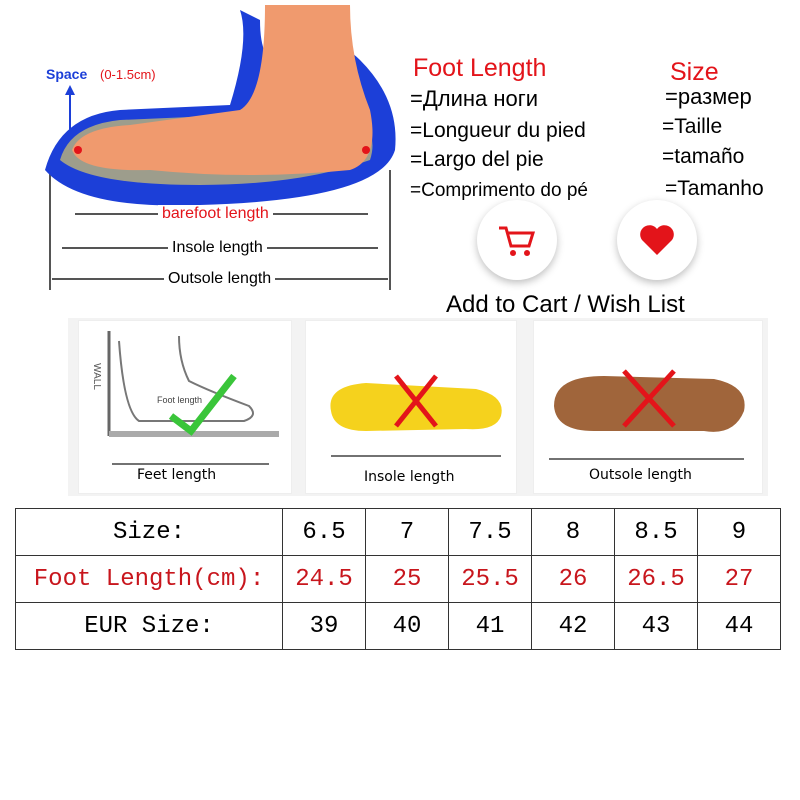 The width and height of the screenshot is (800, 800). Describe the element at coordinates (739, 626) in the screenshot. I see `table-cell: 44` at that location.